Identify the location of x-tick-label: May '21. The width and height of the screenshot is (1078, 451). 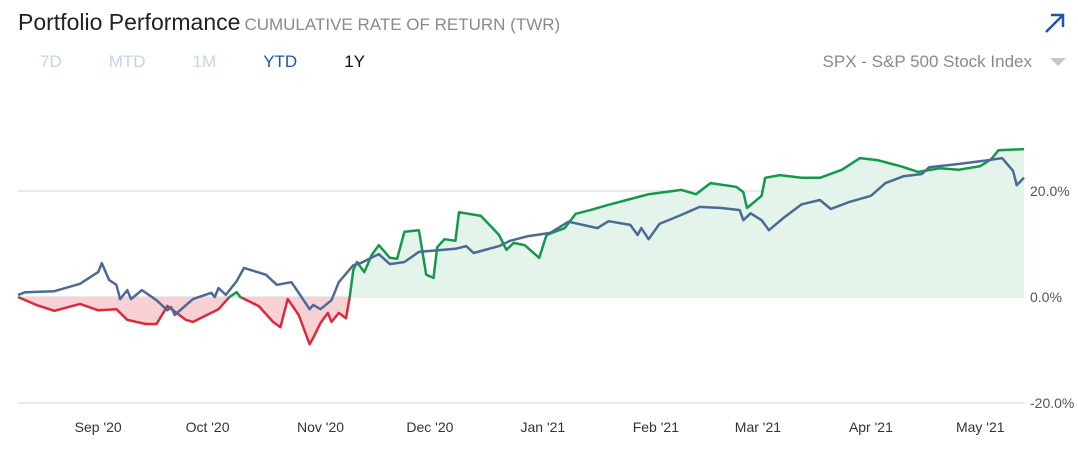
(980, 427).